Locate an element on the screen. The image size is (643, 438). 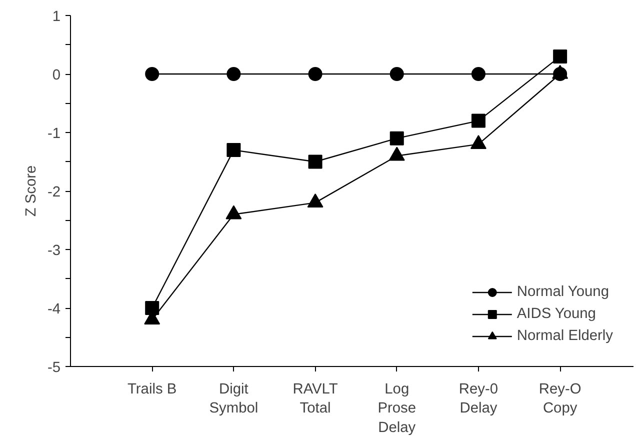
y-tick-label: -2 is located at coordinates (54, 192).